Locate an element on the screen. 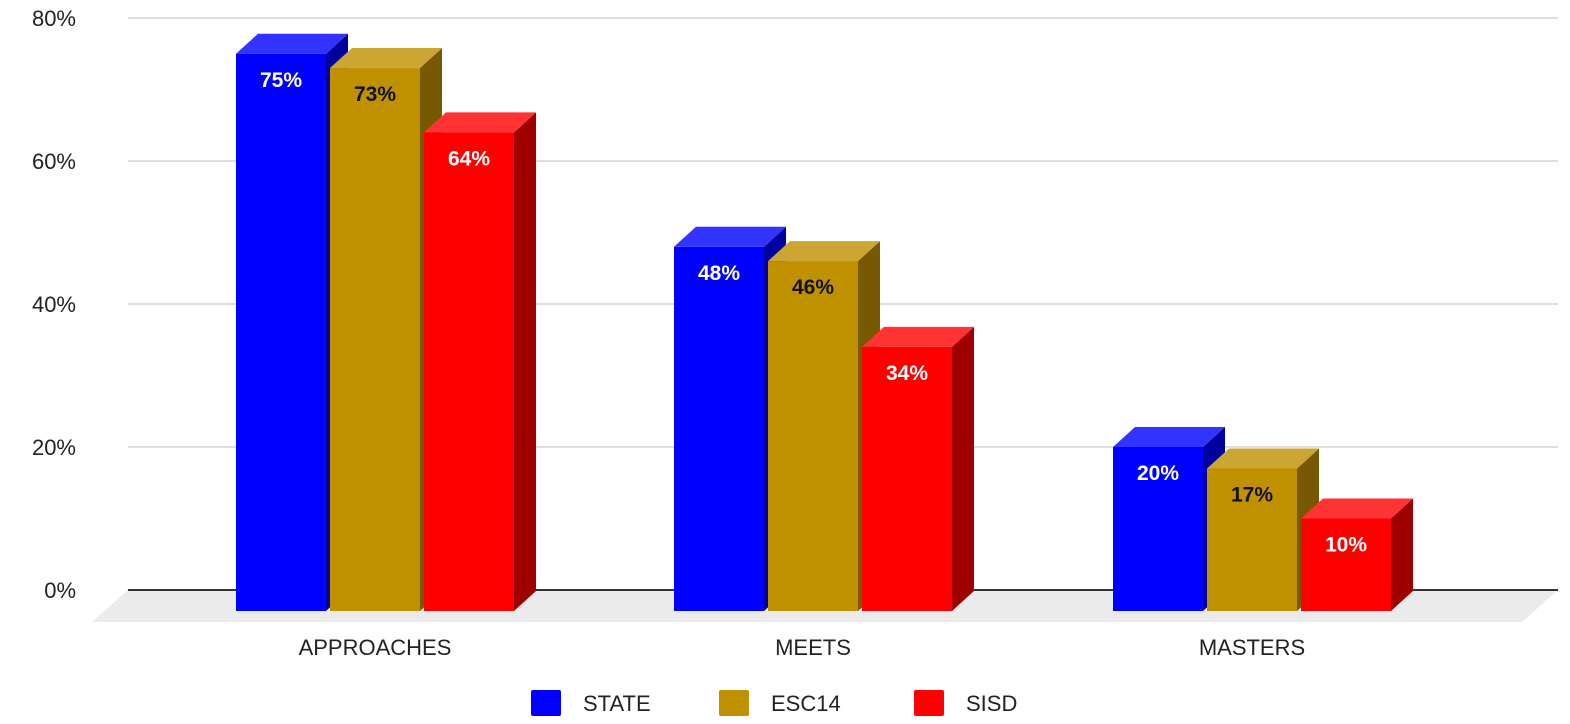 The width and height of the screenshot is (1570, 724). data-label: 75% is located at coordinates (281, 80).